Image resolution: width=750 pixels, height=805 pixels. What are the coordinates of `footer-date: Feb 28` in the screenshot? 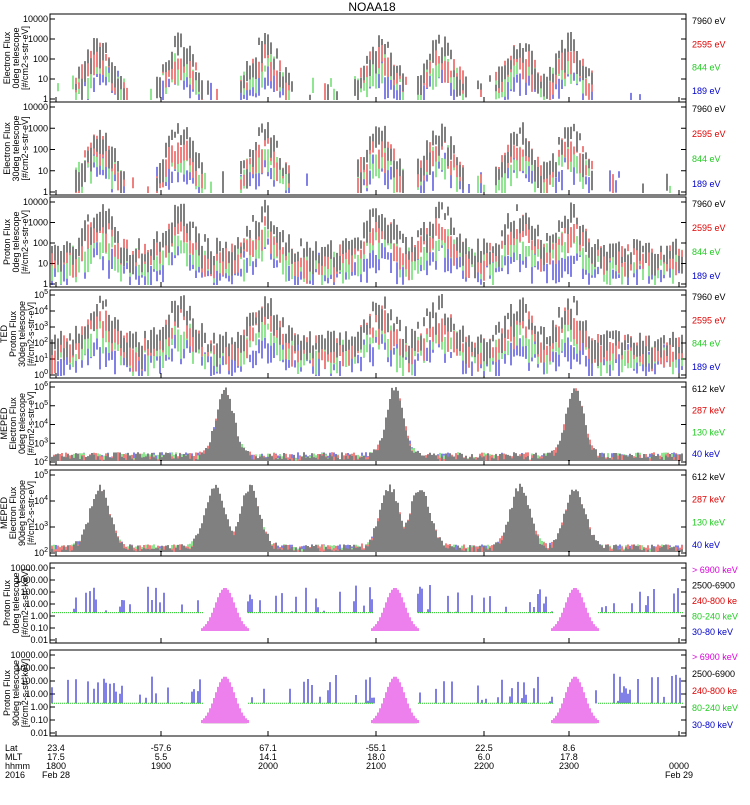 It's located at (56, 775).